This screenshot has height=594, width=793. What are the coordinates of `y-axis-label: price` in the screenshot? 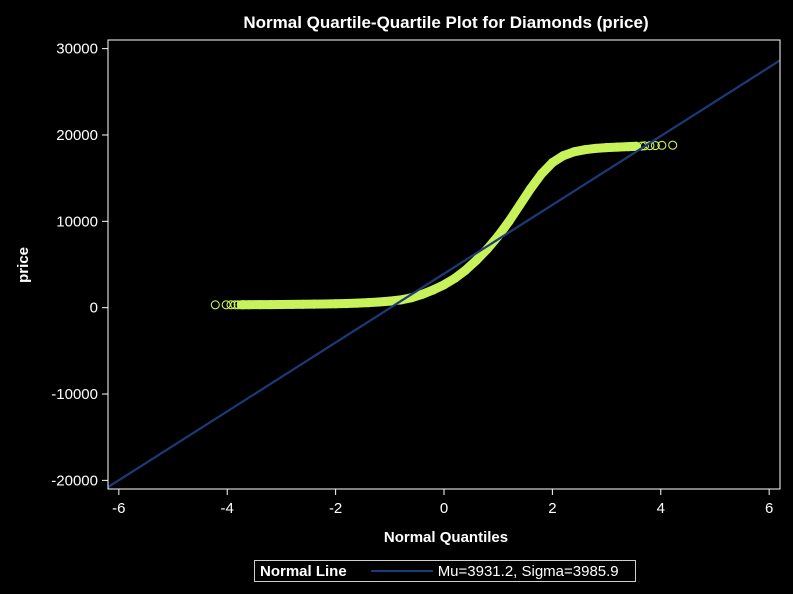 It's located at (23, 265).